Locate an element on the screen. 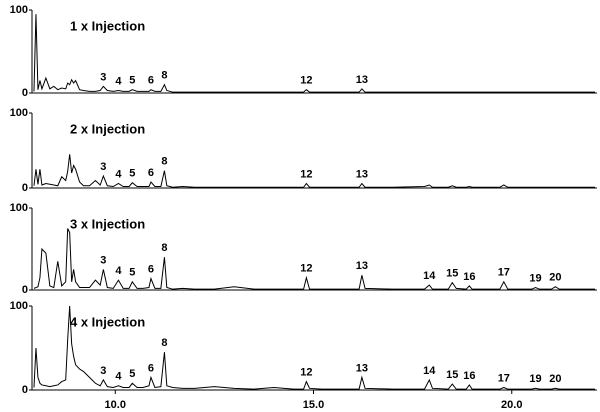 The width and height of the screenshot is (600, 412). panel-title: 2 x Injection is located at coordinates (107, 128).